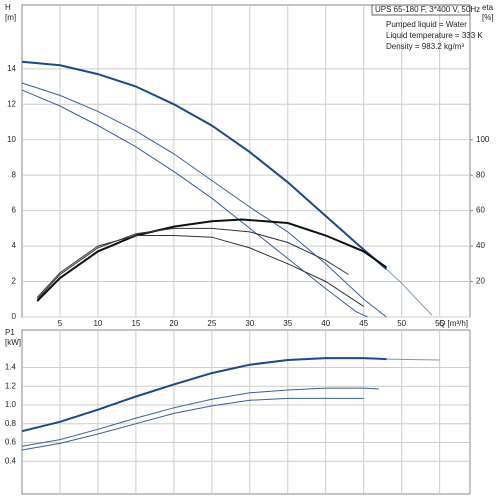 This screenshot has height=500, width=500. What do you see at coordinates (453, 323) in the screenshot?
I see `x-axis-label: Q [m³/h]` at bounding box center [453, 323].